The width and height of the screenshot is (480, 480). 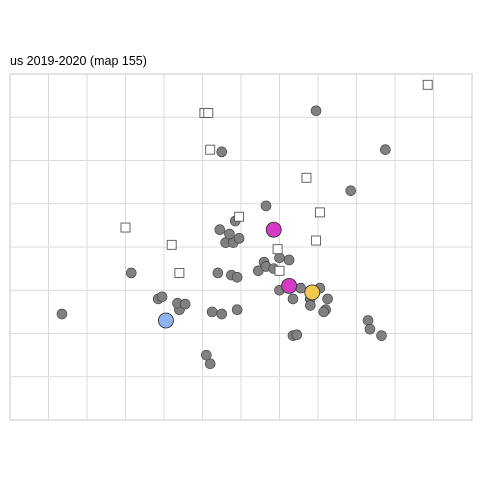 I want to click on chart-title: us 2019-2020 (map 155), so click(x=78, y=61).